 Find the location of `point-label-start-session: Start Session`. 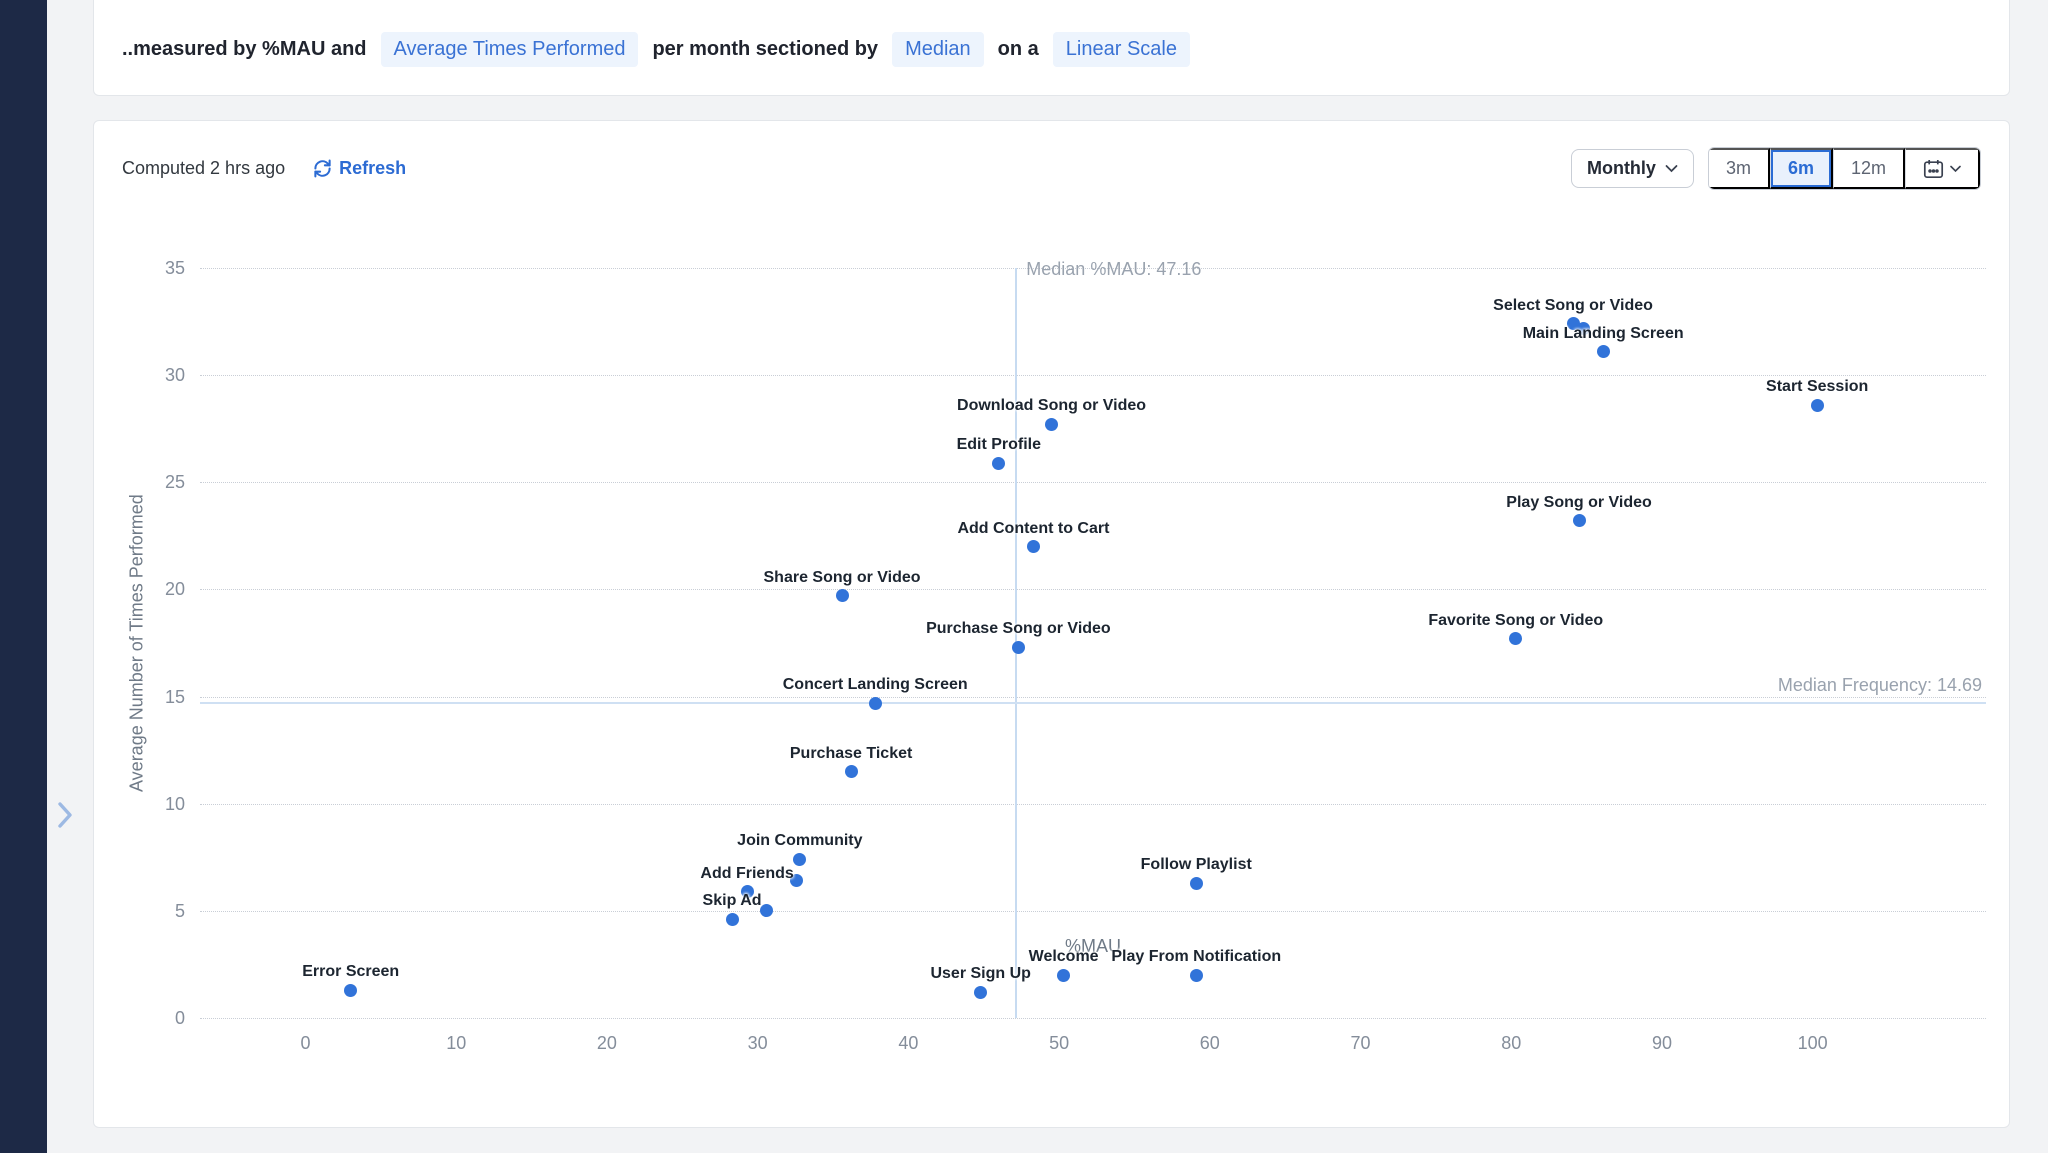

point-label-start-session: Start Session is located at coordinates (1817, 387).